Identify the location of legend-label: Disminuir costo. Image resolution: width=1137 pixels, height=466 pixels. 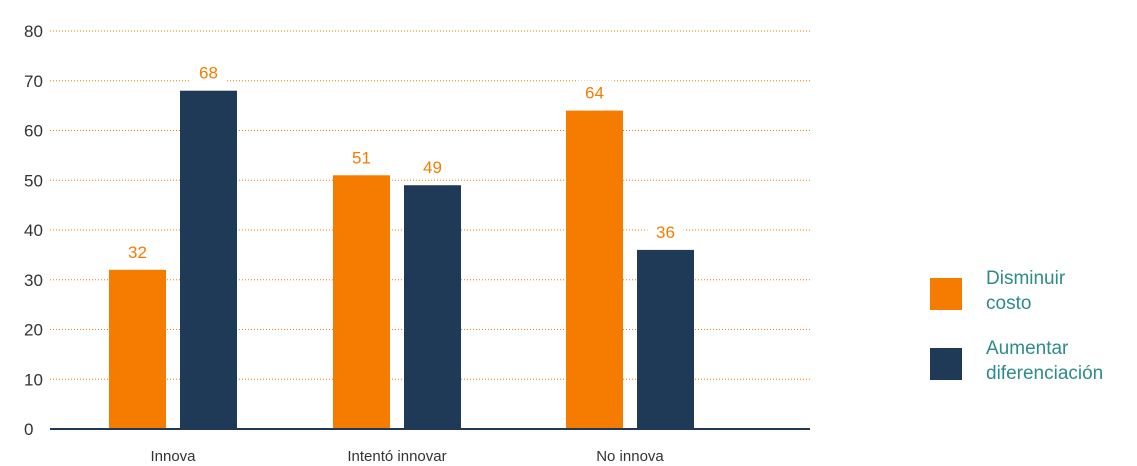
(1025, 291).